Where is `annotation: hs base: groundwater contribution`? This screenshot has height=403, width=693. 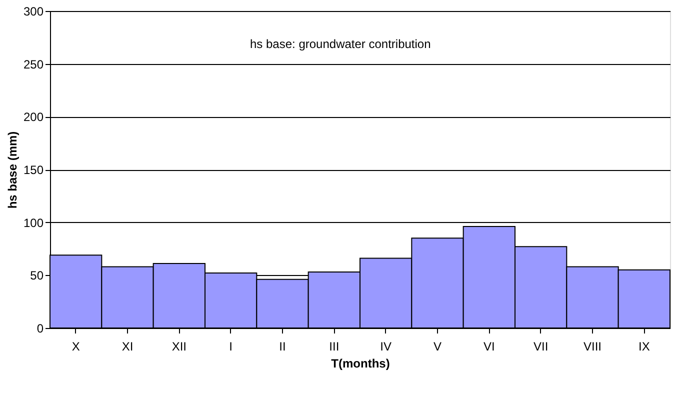 annotation: hs base: groundwater contribution is located at coordinates (340, 44).